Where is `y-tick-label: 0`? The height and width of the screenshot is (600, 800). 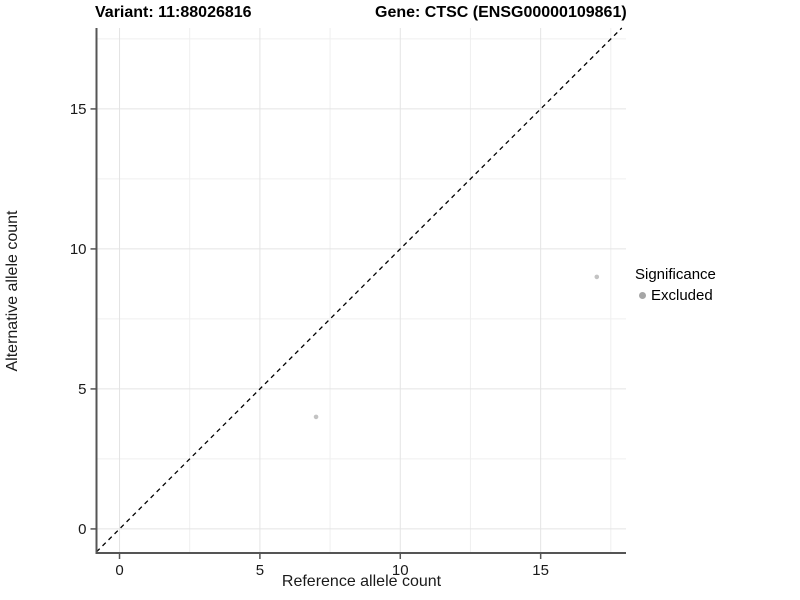 y-tick-label: 0 is located at coordinates (82, 529).